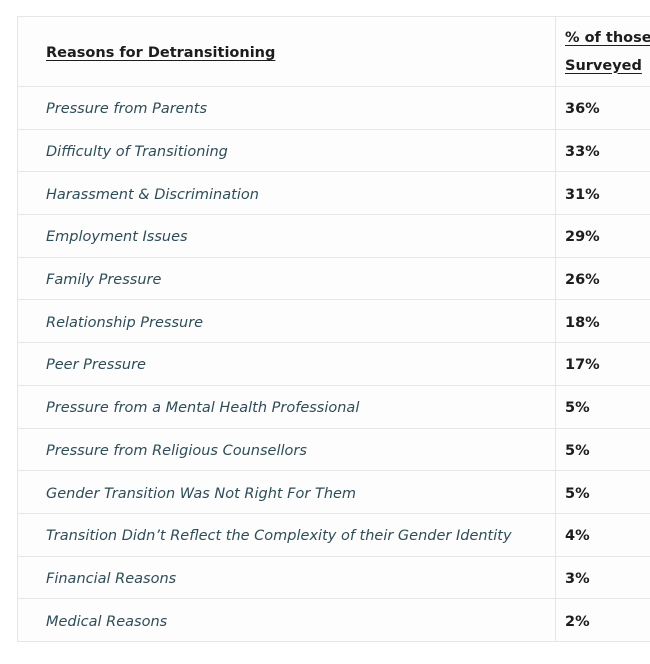  What do you see at coordinates (117, 237) in the screenshot?
I see `reason-text: Employment Issues` at bounding box center [117, 237].